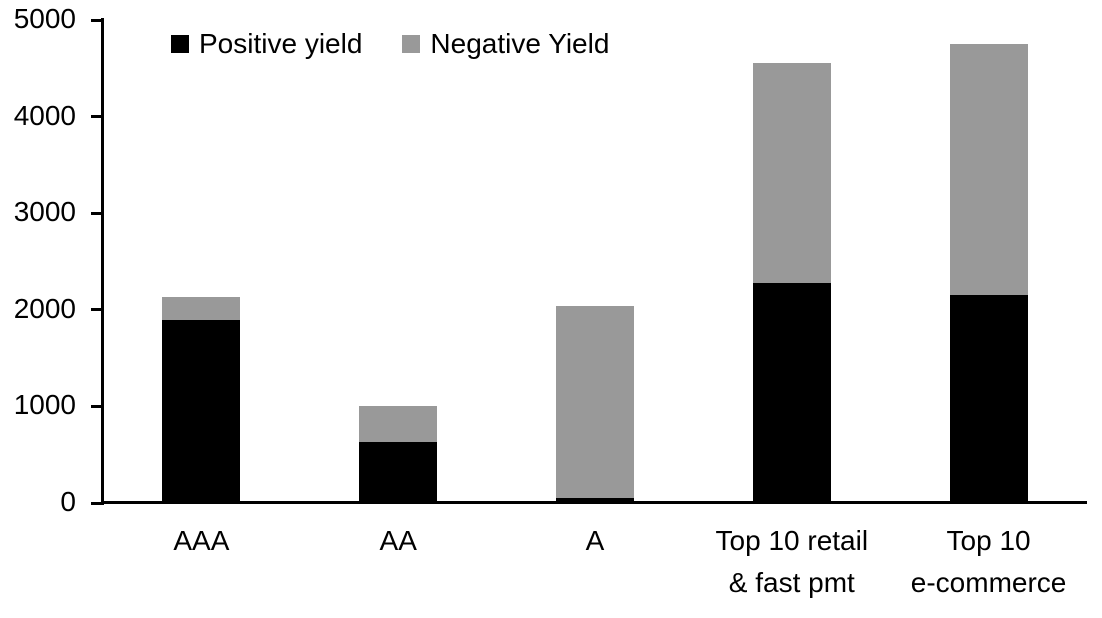 The height and width of the screenshot is (618, 1102). What do you see at coordinates (281, 43) in the screenshot?
I see `legend-label-positive-yield: Positive yield` at bounding box center [281, 43].